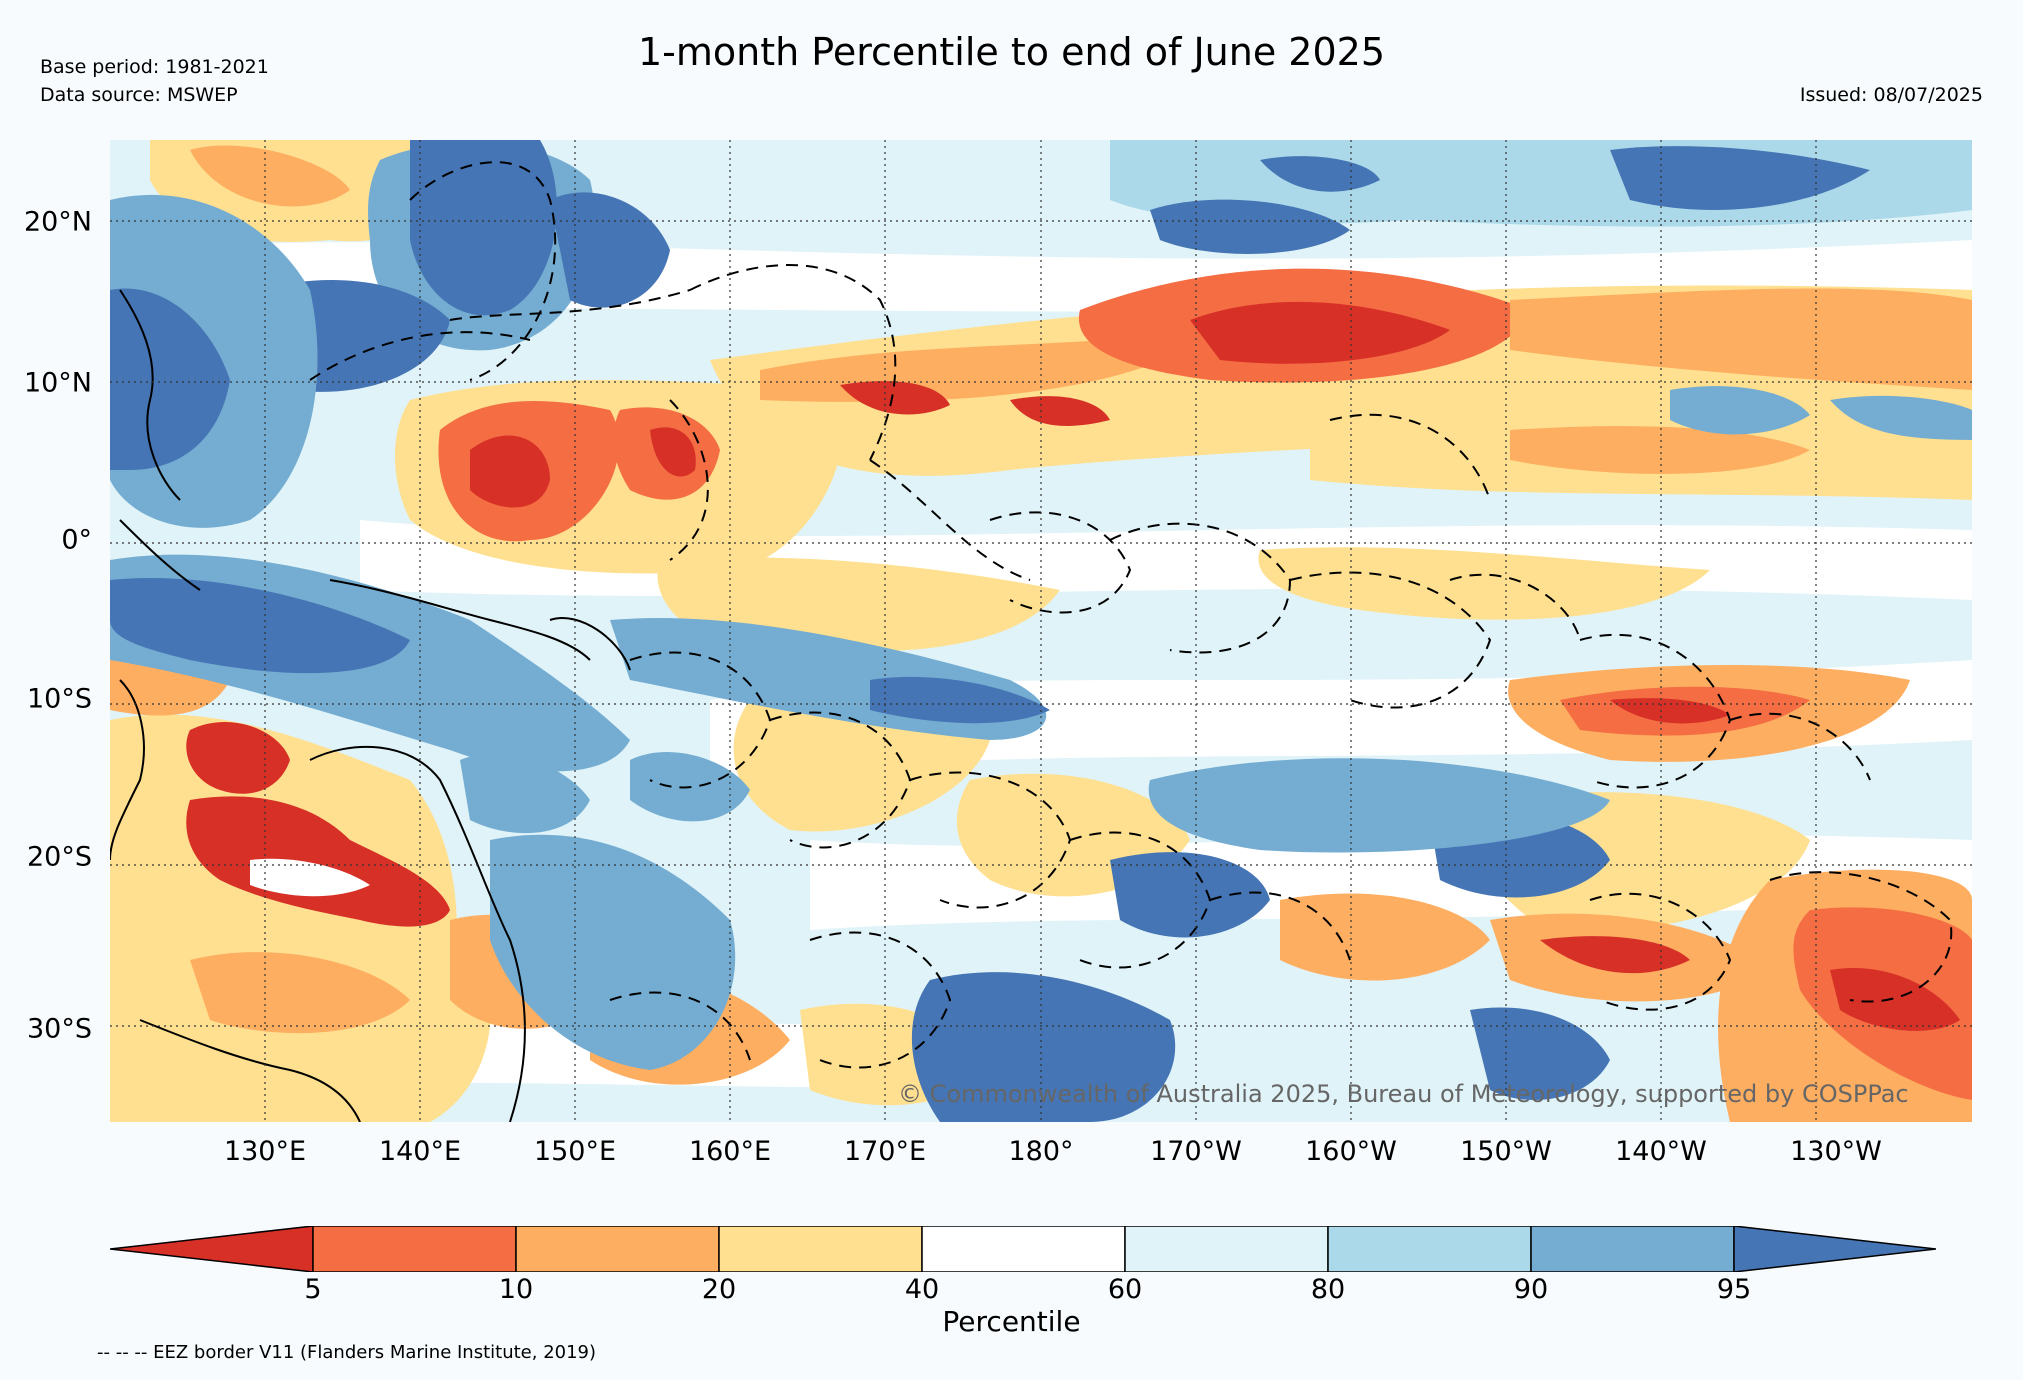 This screenshot has width=2023, height=1380. I want to click on colorbar-tick-10: 10, so click(516, 1289).